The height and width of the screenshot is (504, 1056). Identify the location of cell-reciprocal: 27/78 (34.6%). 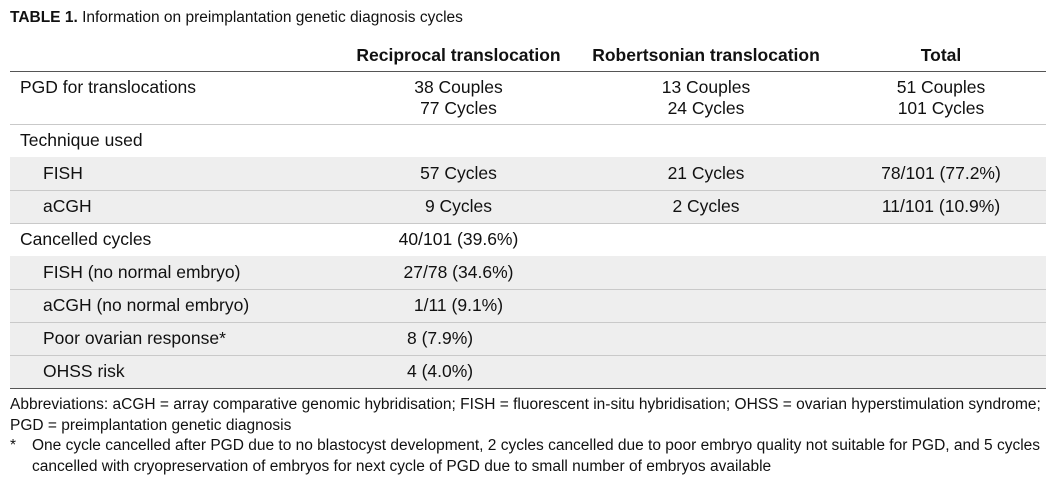
(458, 272).